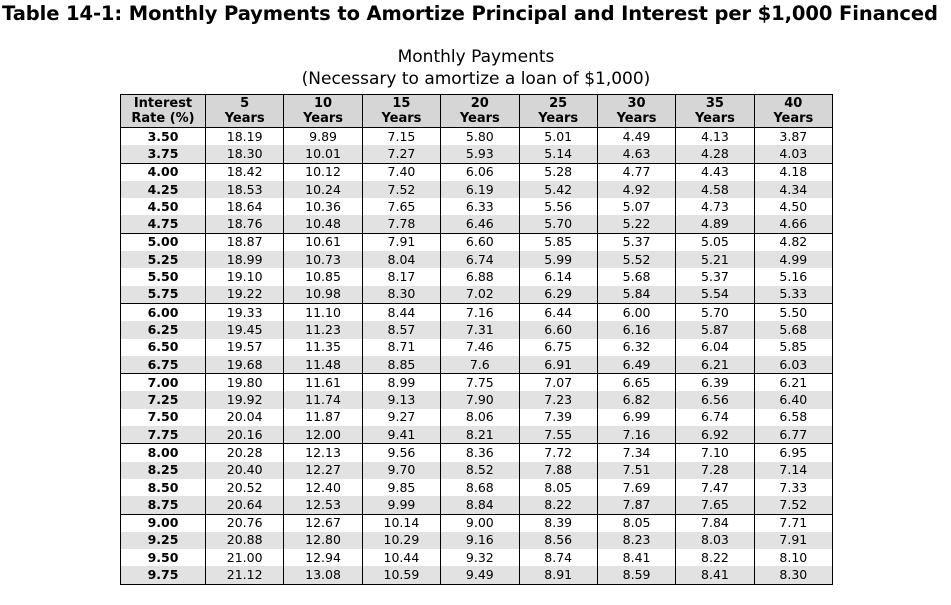  I want to click on payment-cell: 8.23, so click(636, 540).